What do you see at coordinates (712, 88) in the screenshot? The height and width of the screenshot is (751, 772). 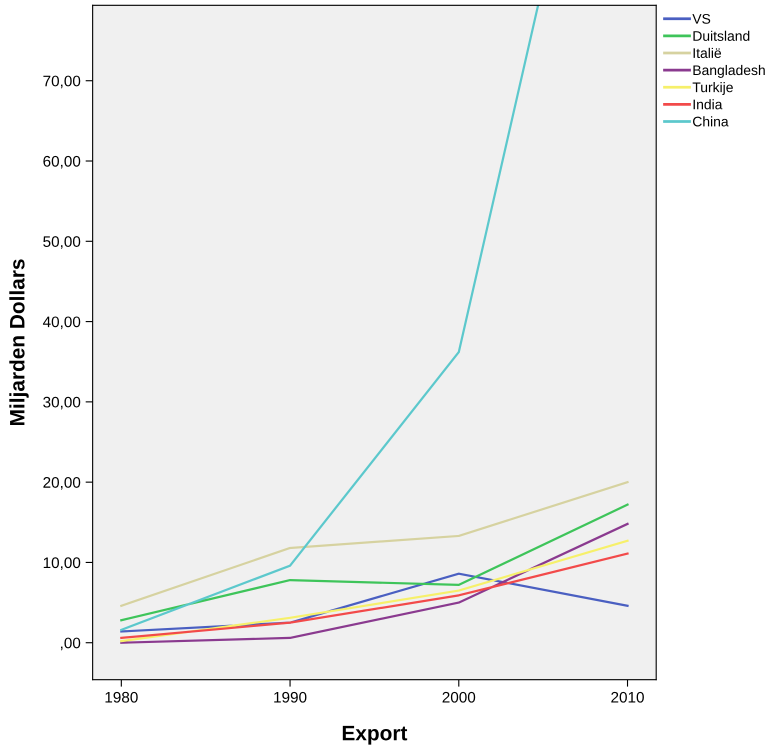 I see `legend-label: Turkije` at bounding box center [712, 88].